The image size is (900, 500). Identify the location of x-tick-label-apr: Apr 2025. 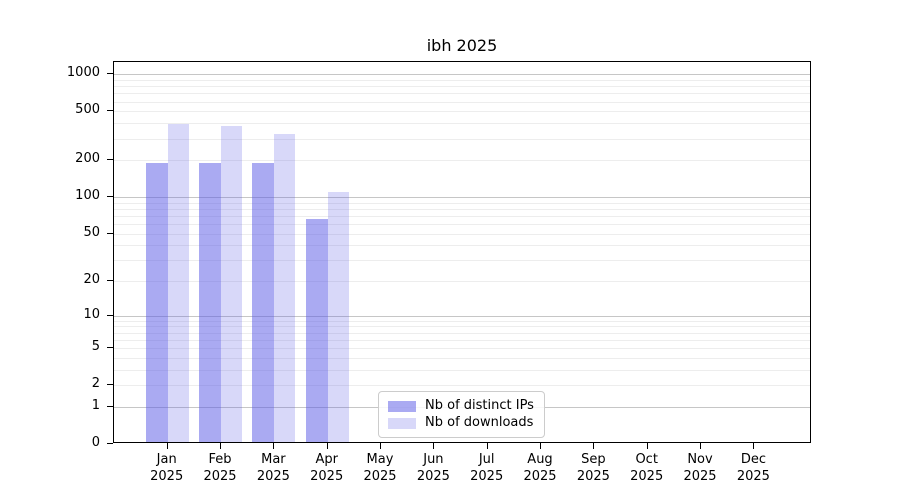
(327, 468).